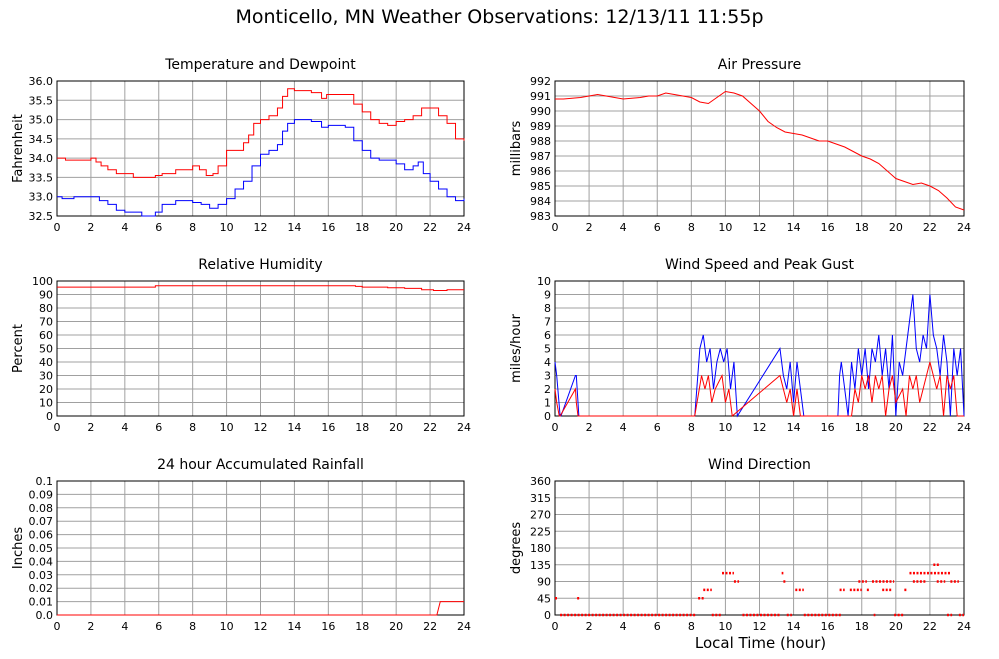  I want to click on y-tick-label: 70, so click(46, 322).